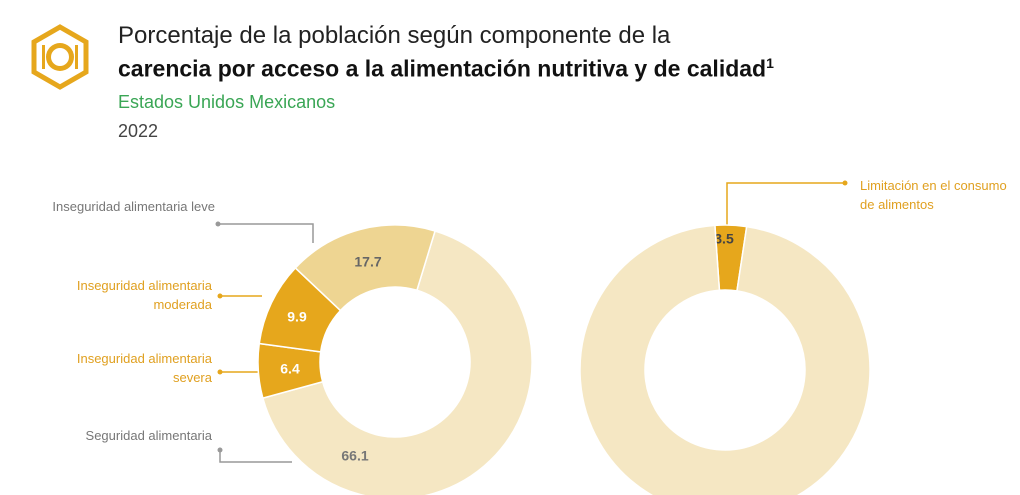 The width and height of the screenshot is (1020, 495). What do you see at coordinates (297, 317) in the screenshot?
I see `value-label: 9.9` at bounding box center [297, 317].